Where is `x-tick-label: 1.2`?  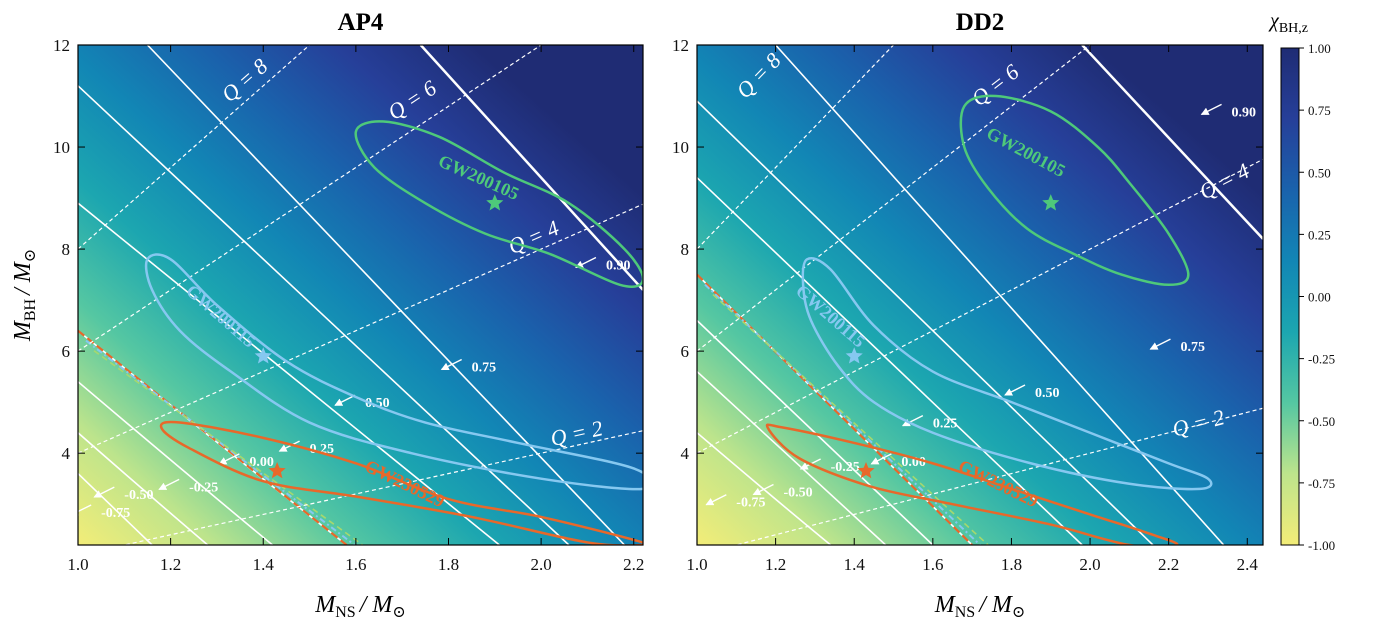 x-tick-label: 1.2 is located at coordinates (775, 564).